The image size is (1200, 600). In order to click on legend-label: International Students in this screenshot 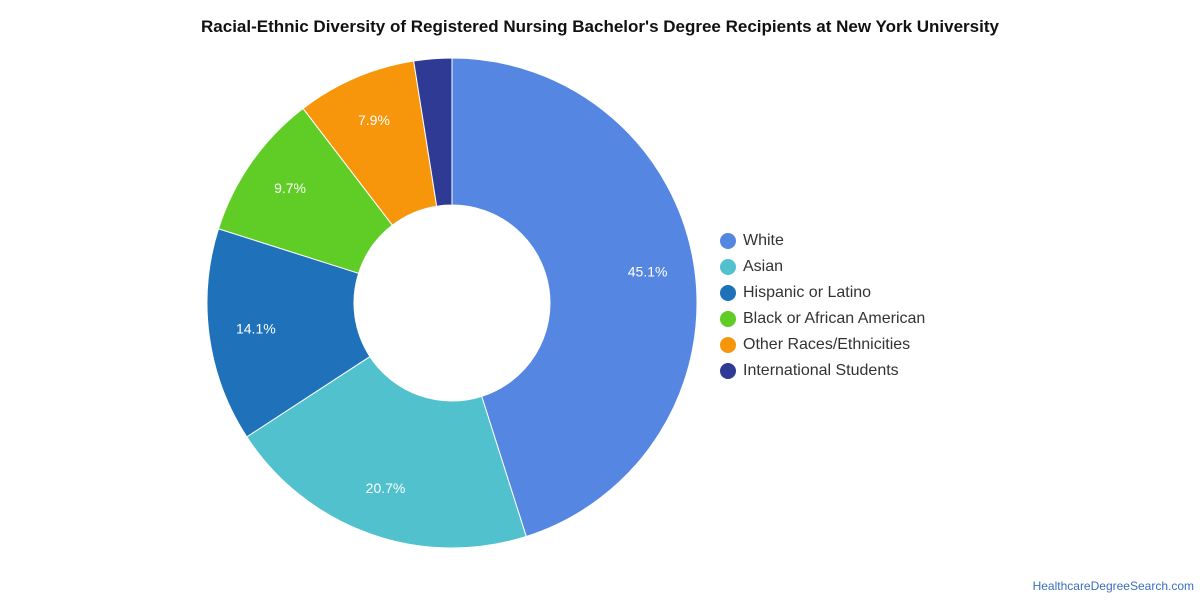, I will do `click(821, 370)`.